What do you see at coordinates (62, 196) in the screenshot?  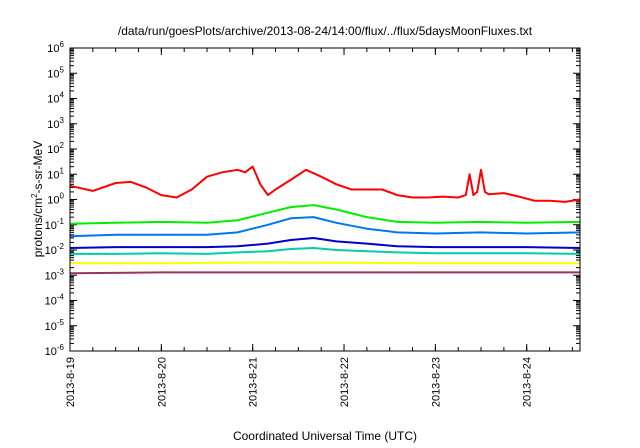 I see `y-tick-label-exp: 0` at bounding box center [62, 196].